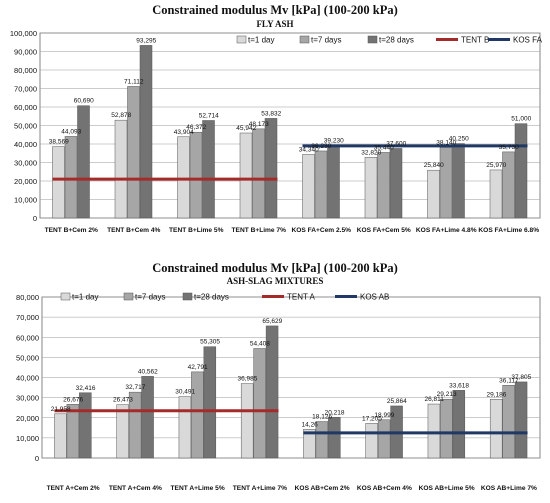  I want to click on data-label: 52,714, so click(209, 115).